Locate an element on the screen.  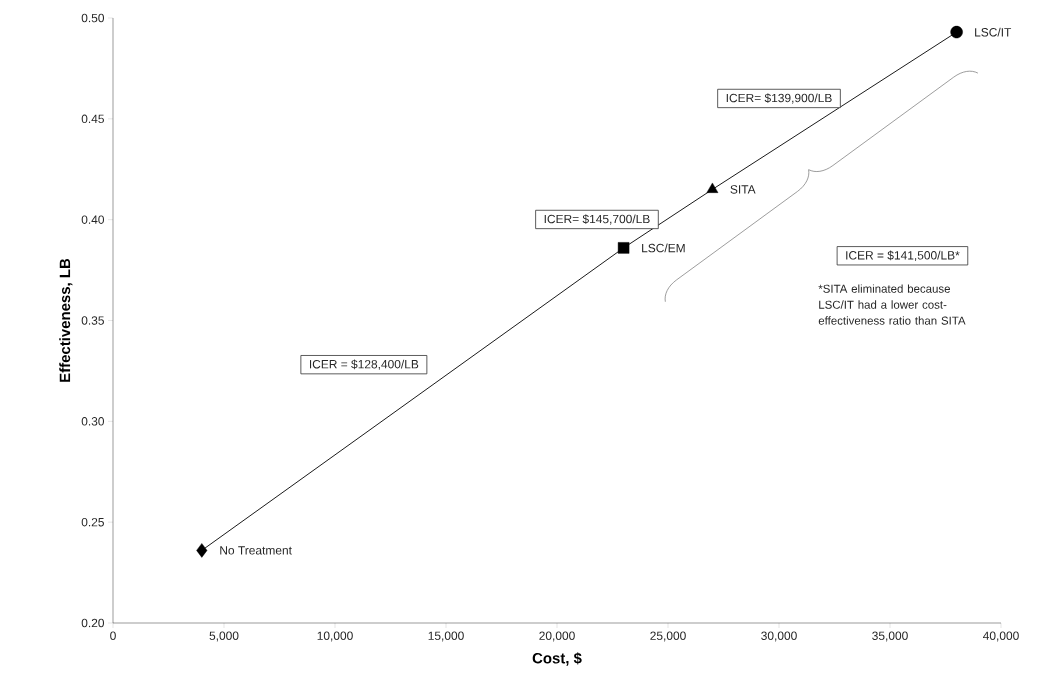
x-tick-label: 20,000 is located at coordinates (557, 636).